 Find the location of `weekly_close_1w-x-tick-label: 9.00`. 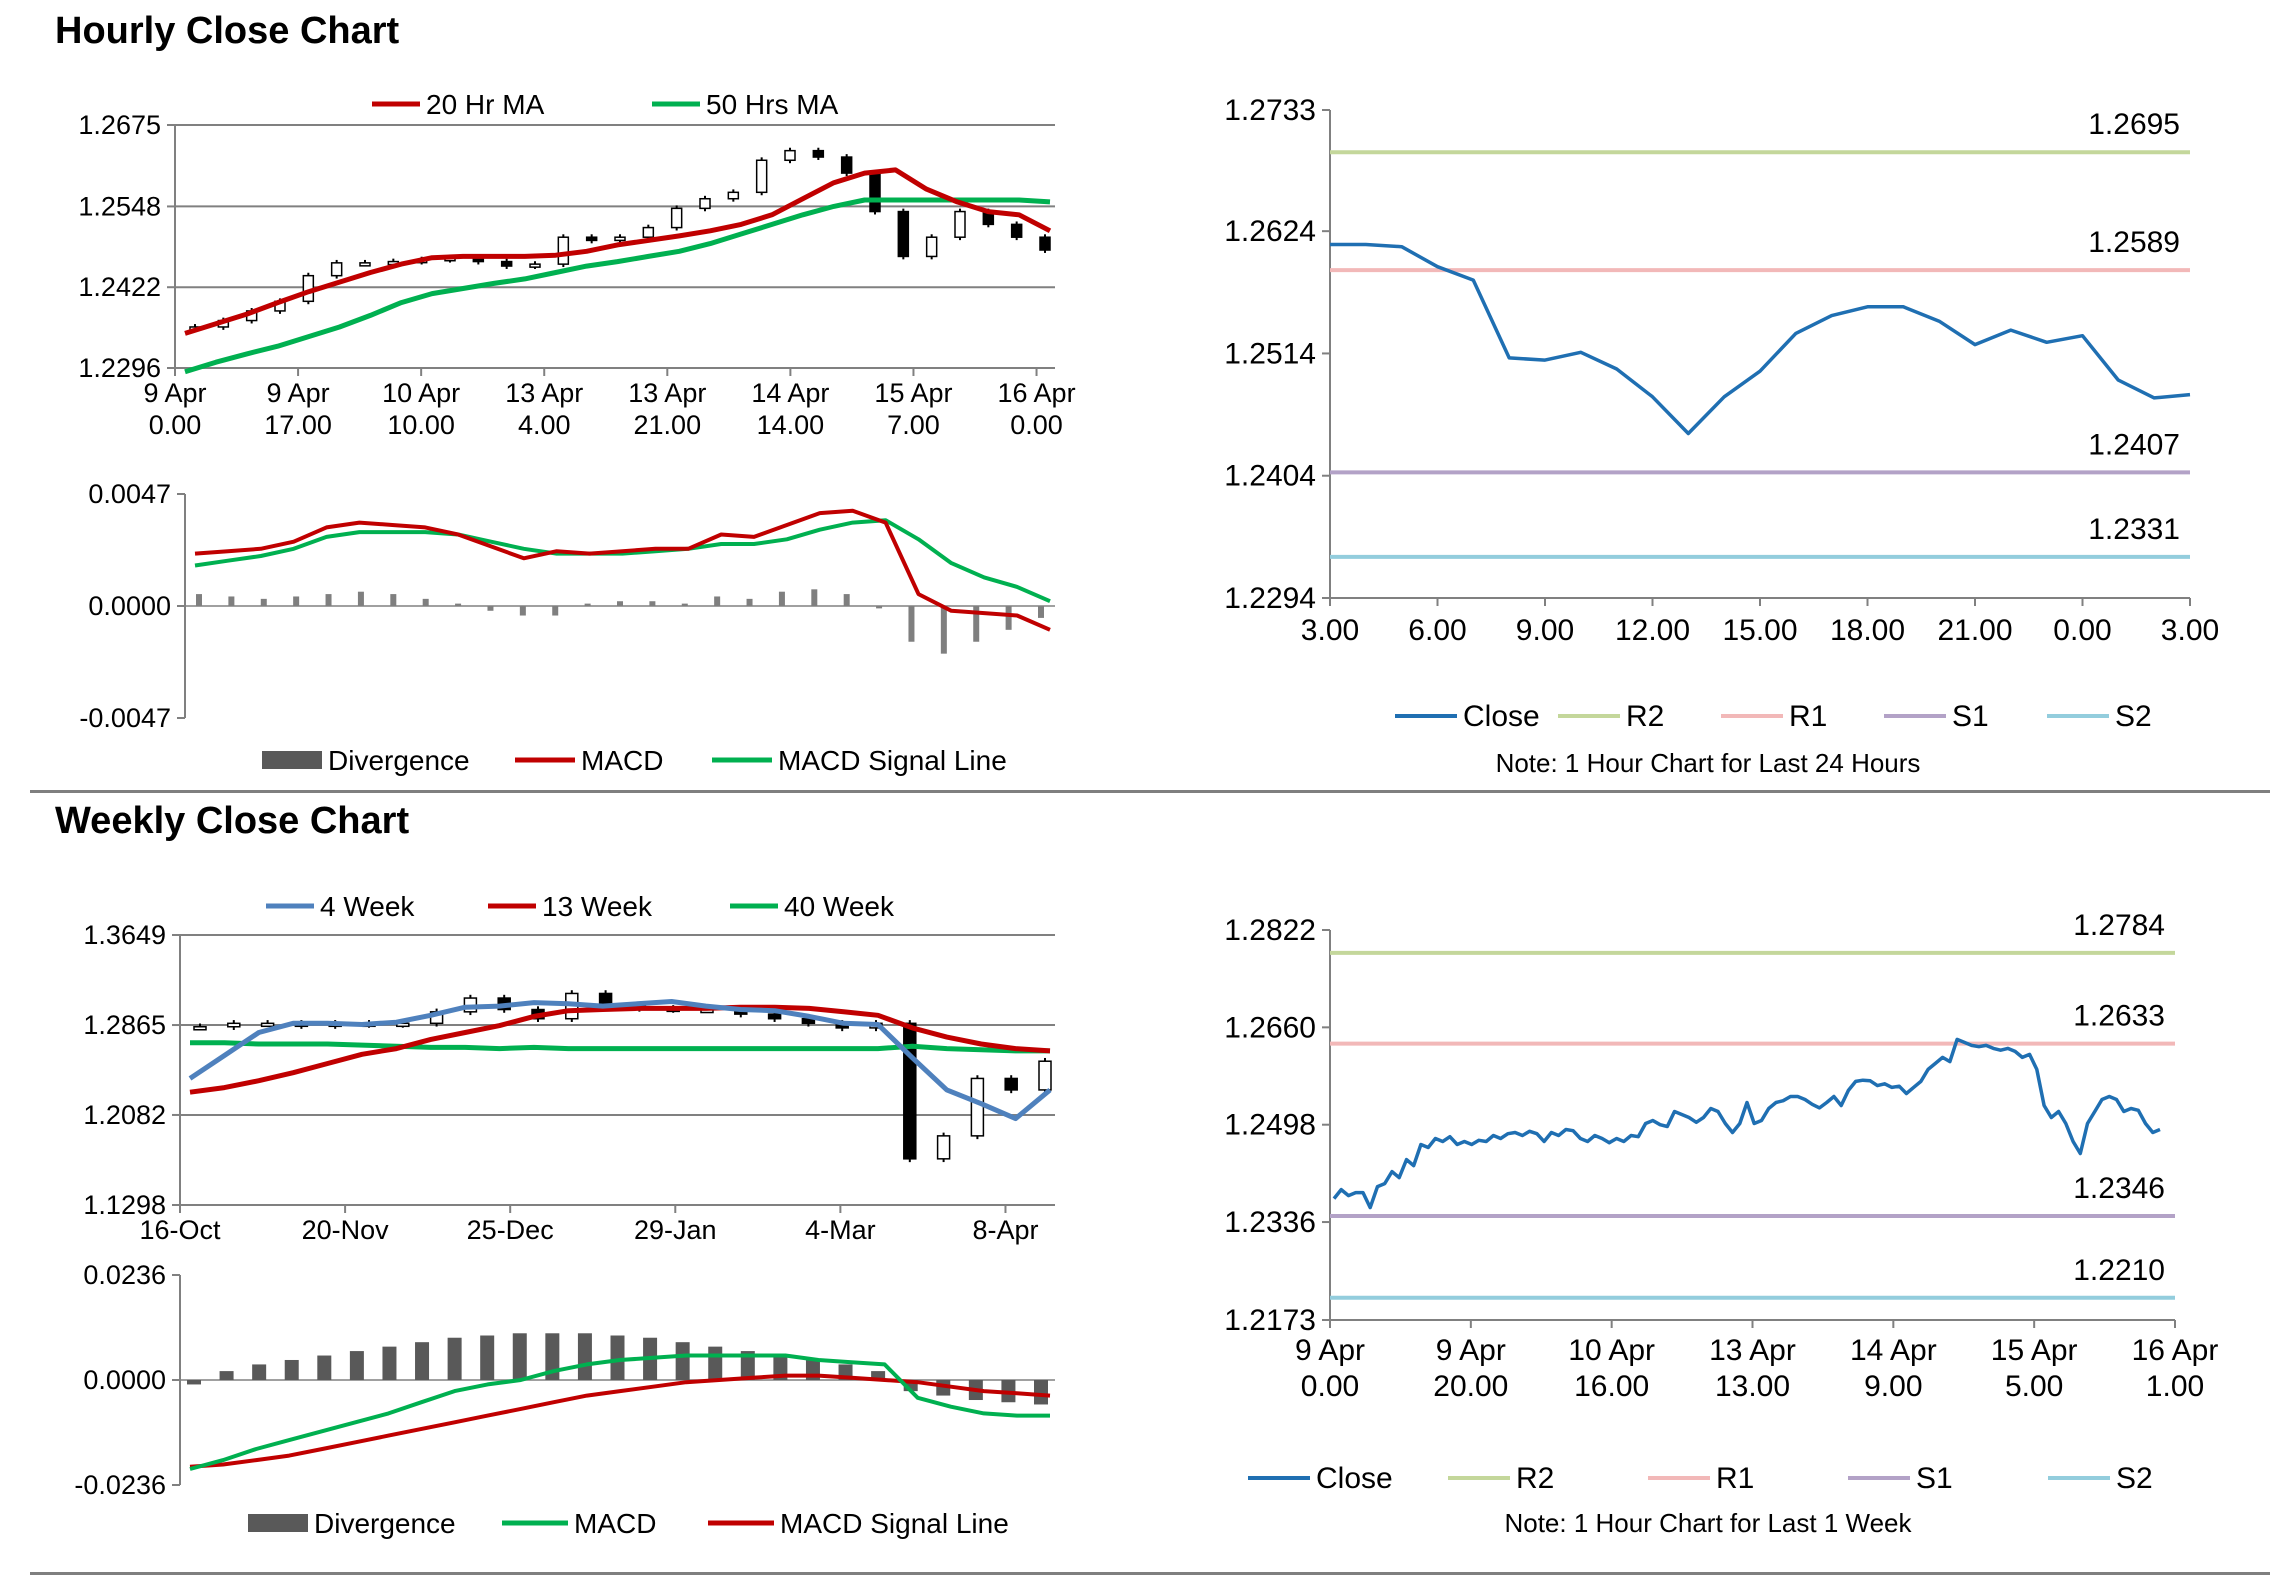

weekly_close_1w-x-tick-label: 9.00 is located at coordinates (1893, 1386).